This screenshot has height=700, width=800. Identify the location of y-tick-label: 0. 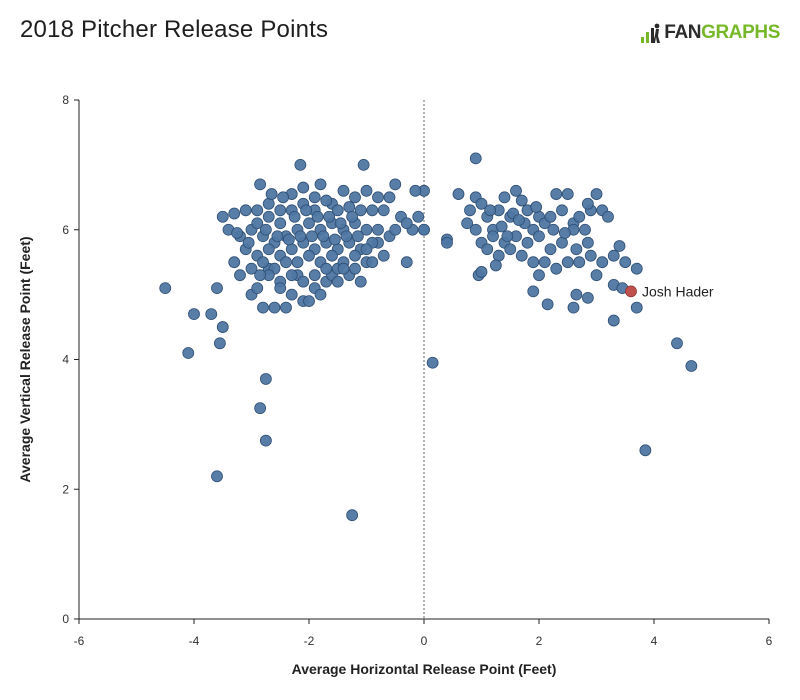
(65, 619).